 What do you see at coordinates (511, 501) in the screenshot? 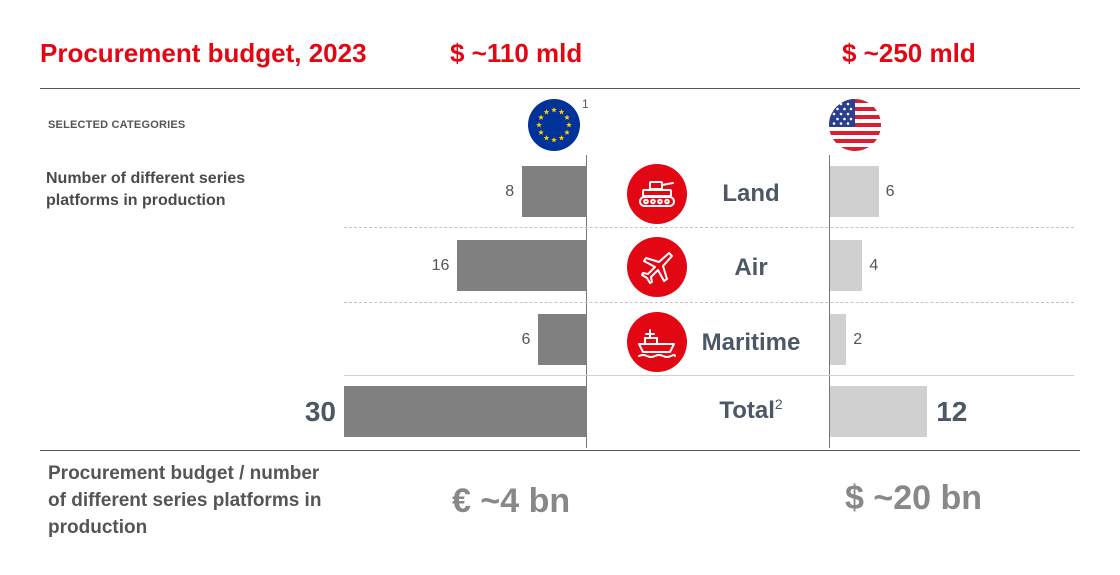
I see `eu-budget-per-platform: € ~4 bn` at bounding box center [511, 501].